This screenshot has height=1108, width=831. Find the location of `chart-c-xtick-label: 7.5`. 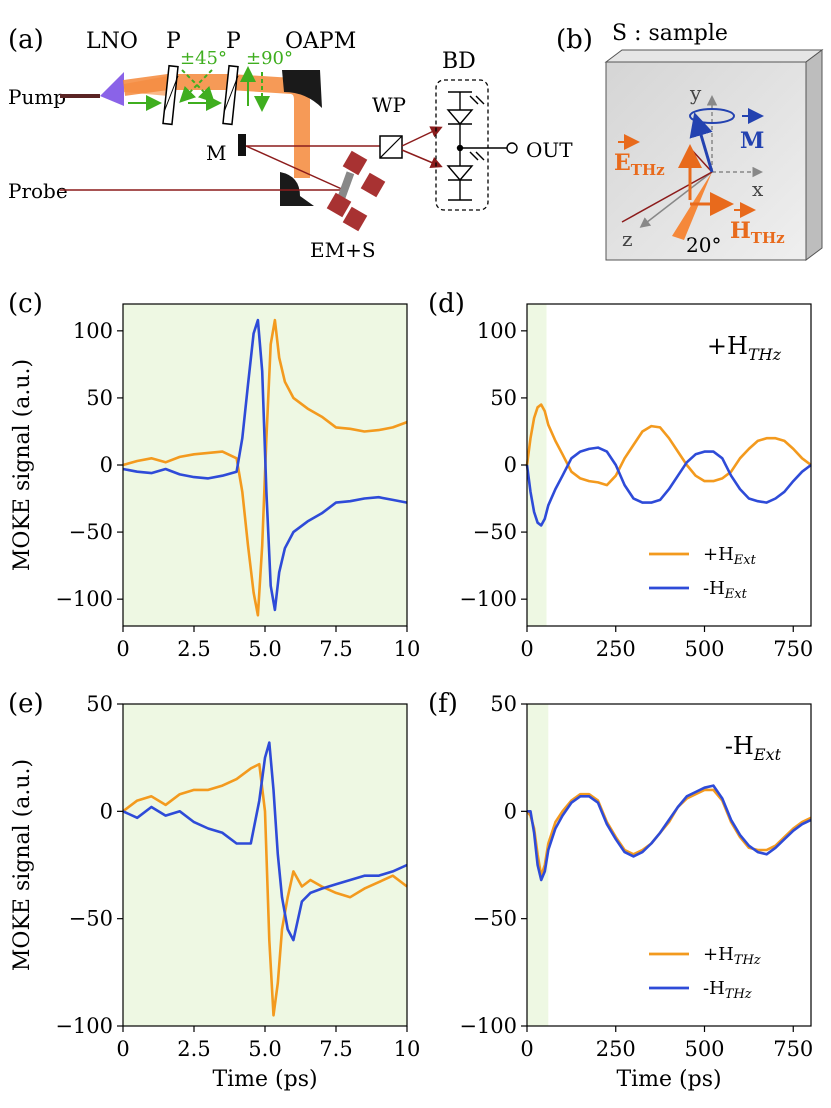

chart-c-xtick-label: 7.5 is located at coordinates (335, 649).